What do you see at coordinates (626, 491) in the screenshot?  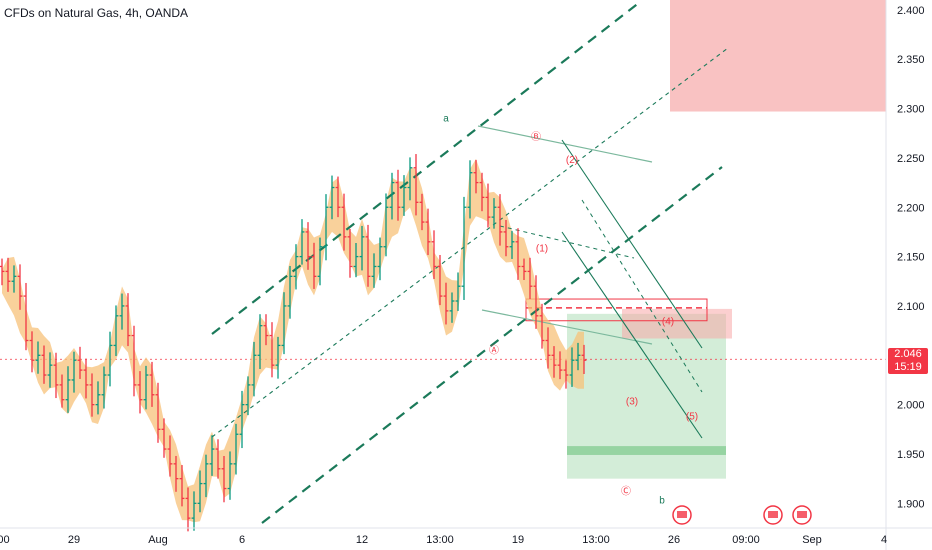 I see `wave-label: Ⓒ` at bounding box center [626, 491].